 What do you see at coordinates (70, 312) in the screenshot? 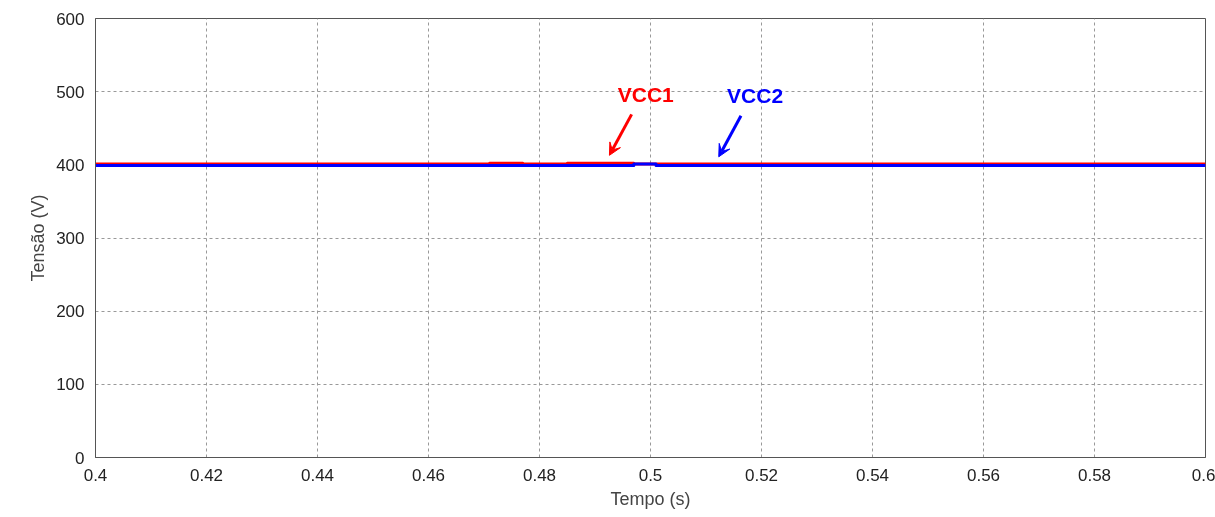
I see `y-tick-label: 200` at bounding box center [70, 312].